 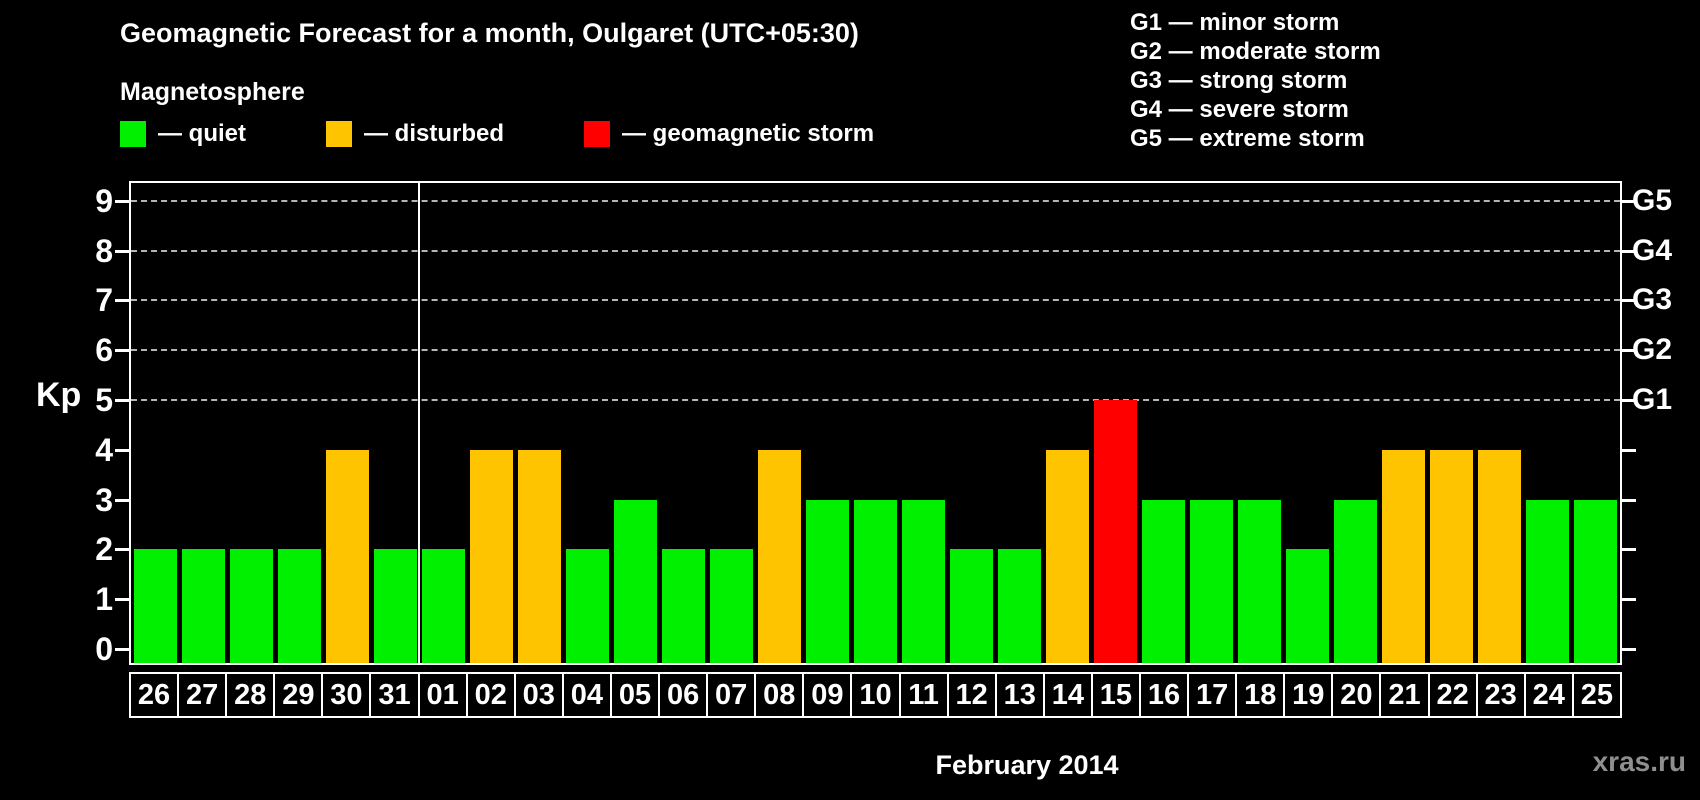 I want to click on y-axis-label: 1, so click(x=104, y=599).